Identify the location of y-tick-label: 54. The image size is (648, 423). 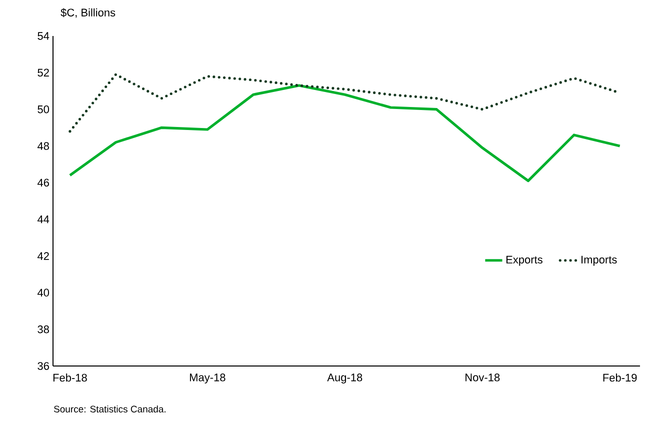
(44, 36).